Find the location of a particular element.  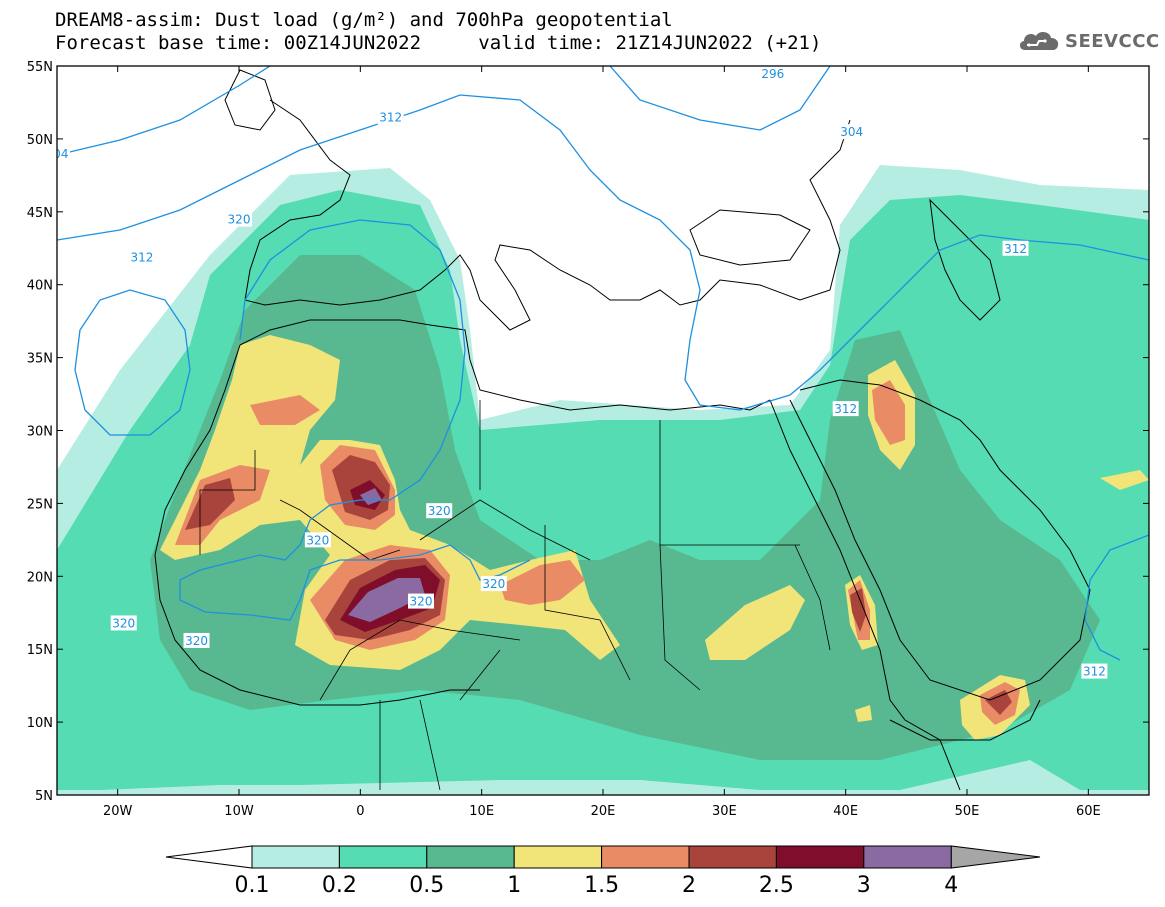

coast-horn is located at coordinates (965, 720).